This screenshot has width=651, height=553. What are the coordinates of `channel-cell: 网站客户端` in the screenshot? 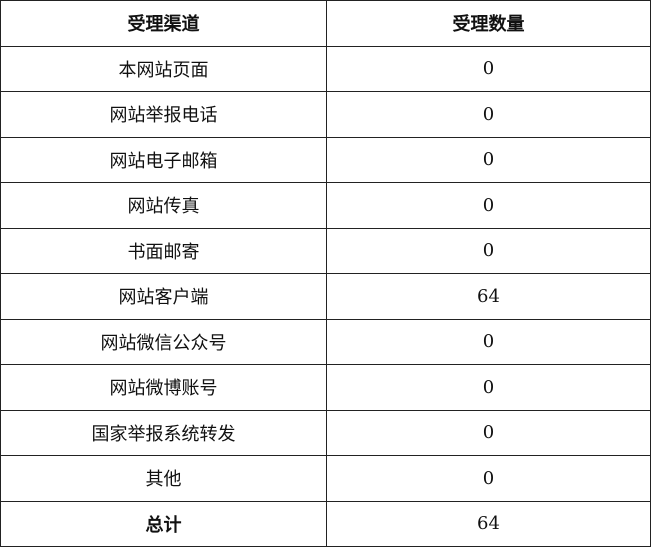 It's located at (163, 296).